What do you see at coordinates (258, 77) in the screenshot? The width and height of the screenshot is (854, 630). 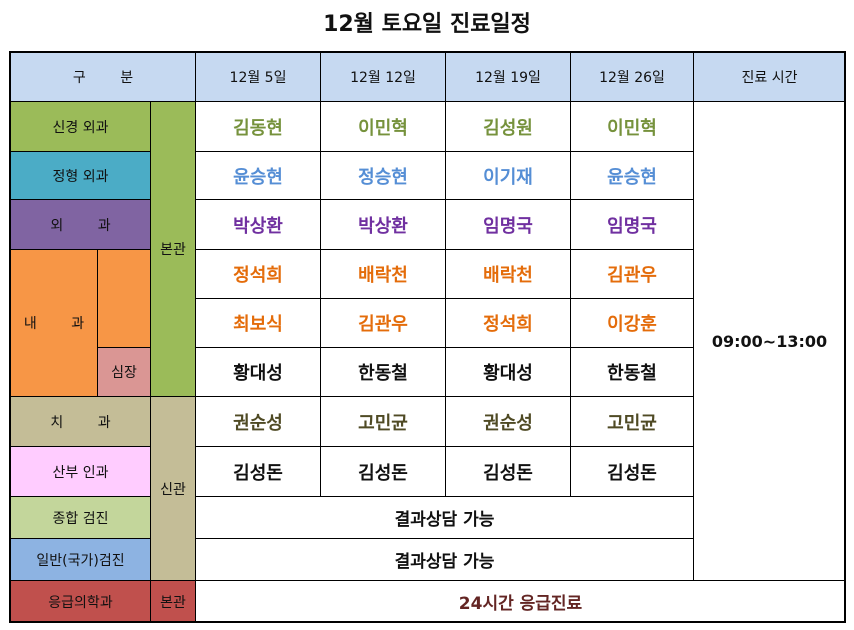 I see `header-cell: 12월 5일` at bounding box center [258, 77].